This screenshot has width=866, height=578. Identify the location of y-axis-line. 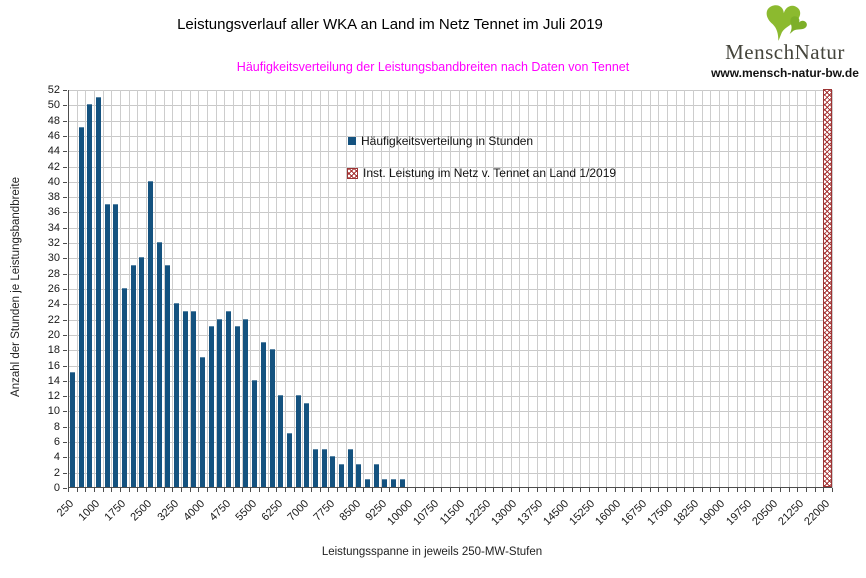
(68, 289).